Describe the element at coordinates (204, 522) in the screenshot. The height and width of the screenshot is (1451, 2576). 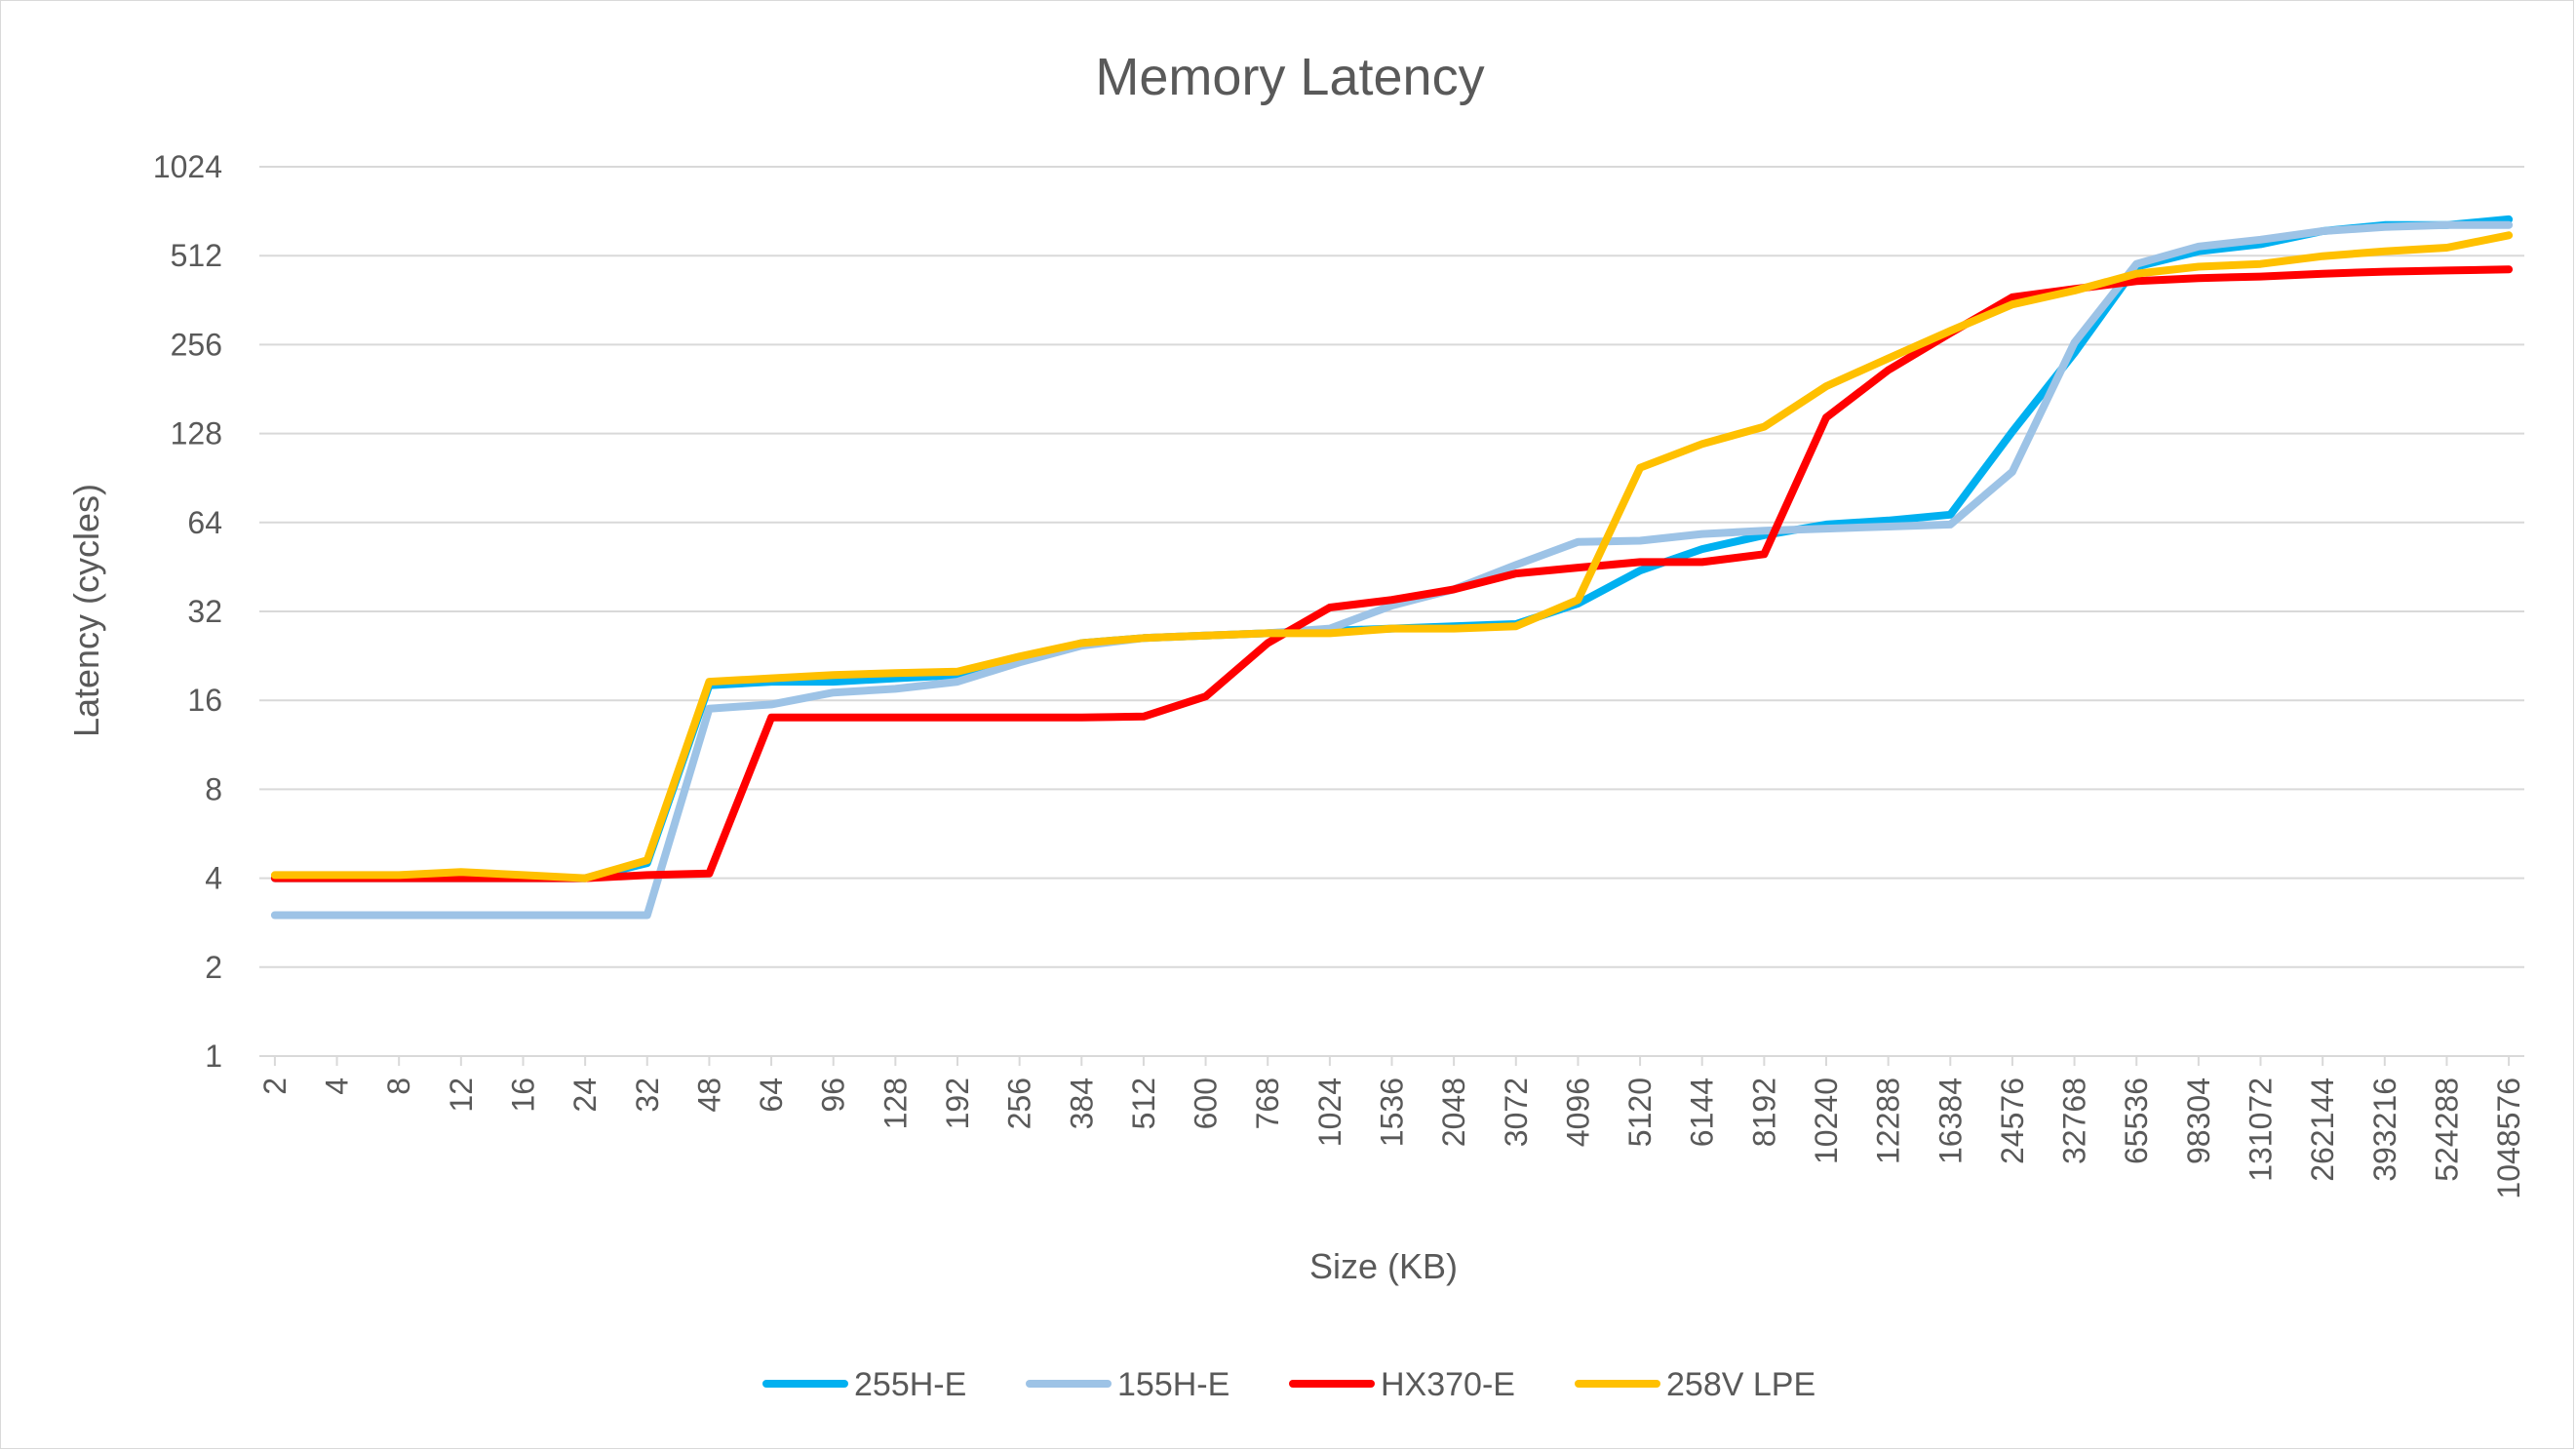
I see `y-tick-label: 64` at that location.